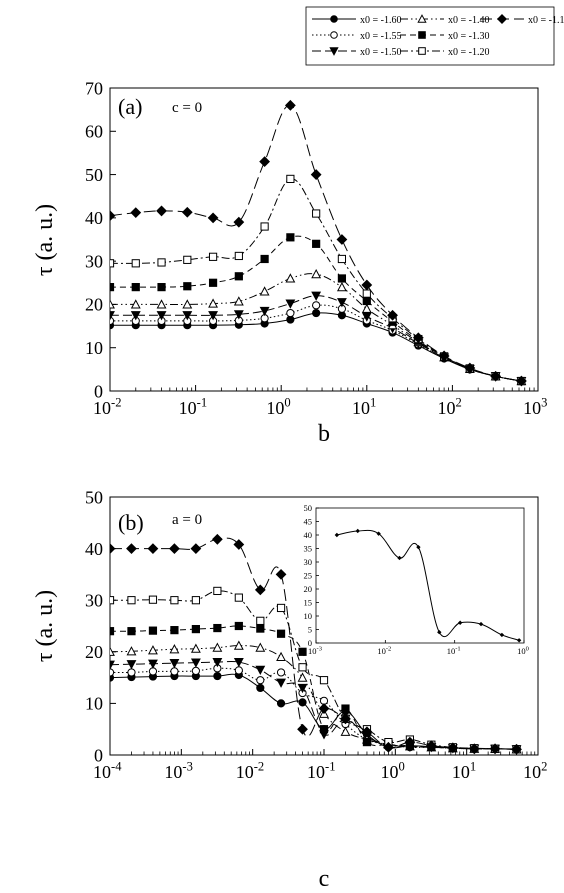 The height and width of the screenshot is (893, 564). Describe the element at coordinates (428, 585) in the screenshot. I see `inset-curve` at that location.